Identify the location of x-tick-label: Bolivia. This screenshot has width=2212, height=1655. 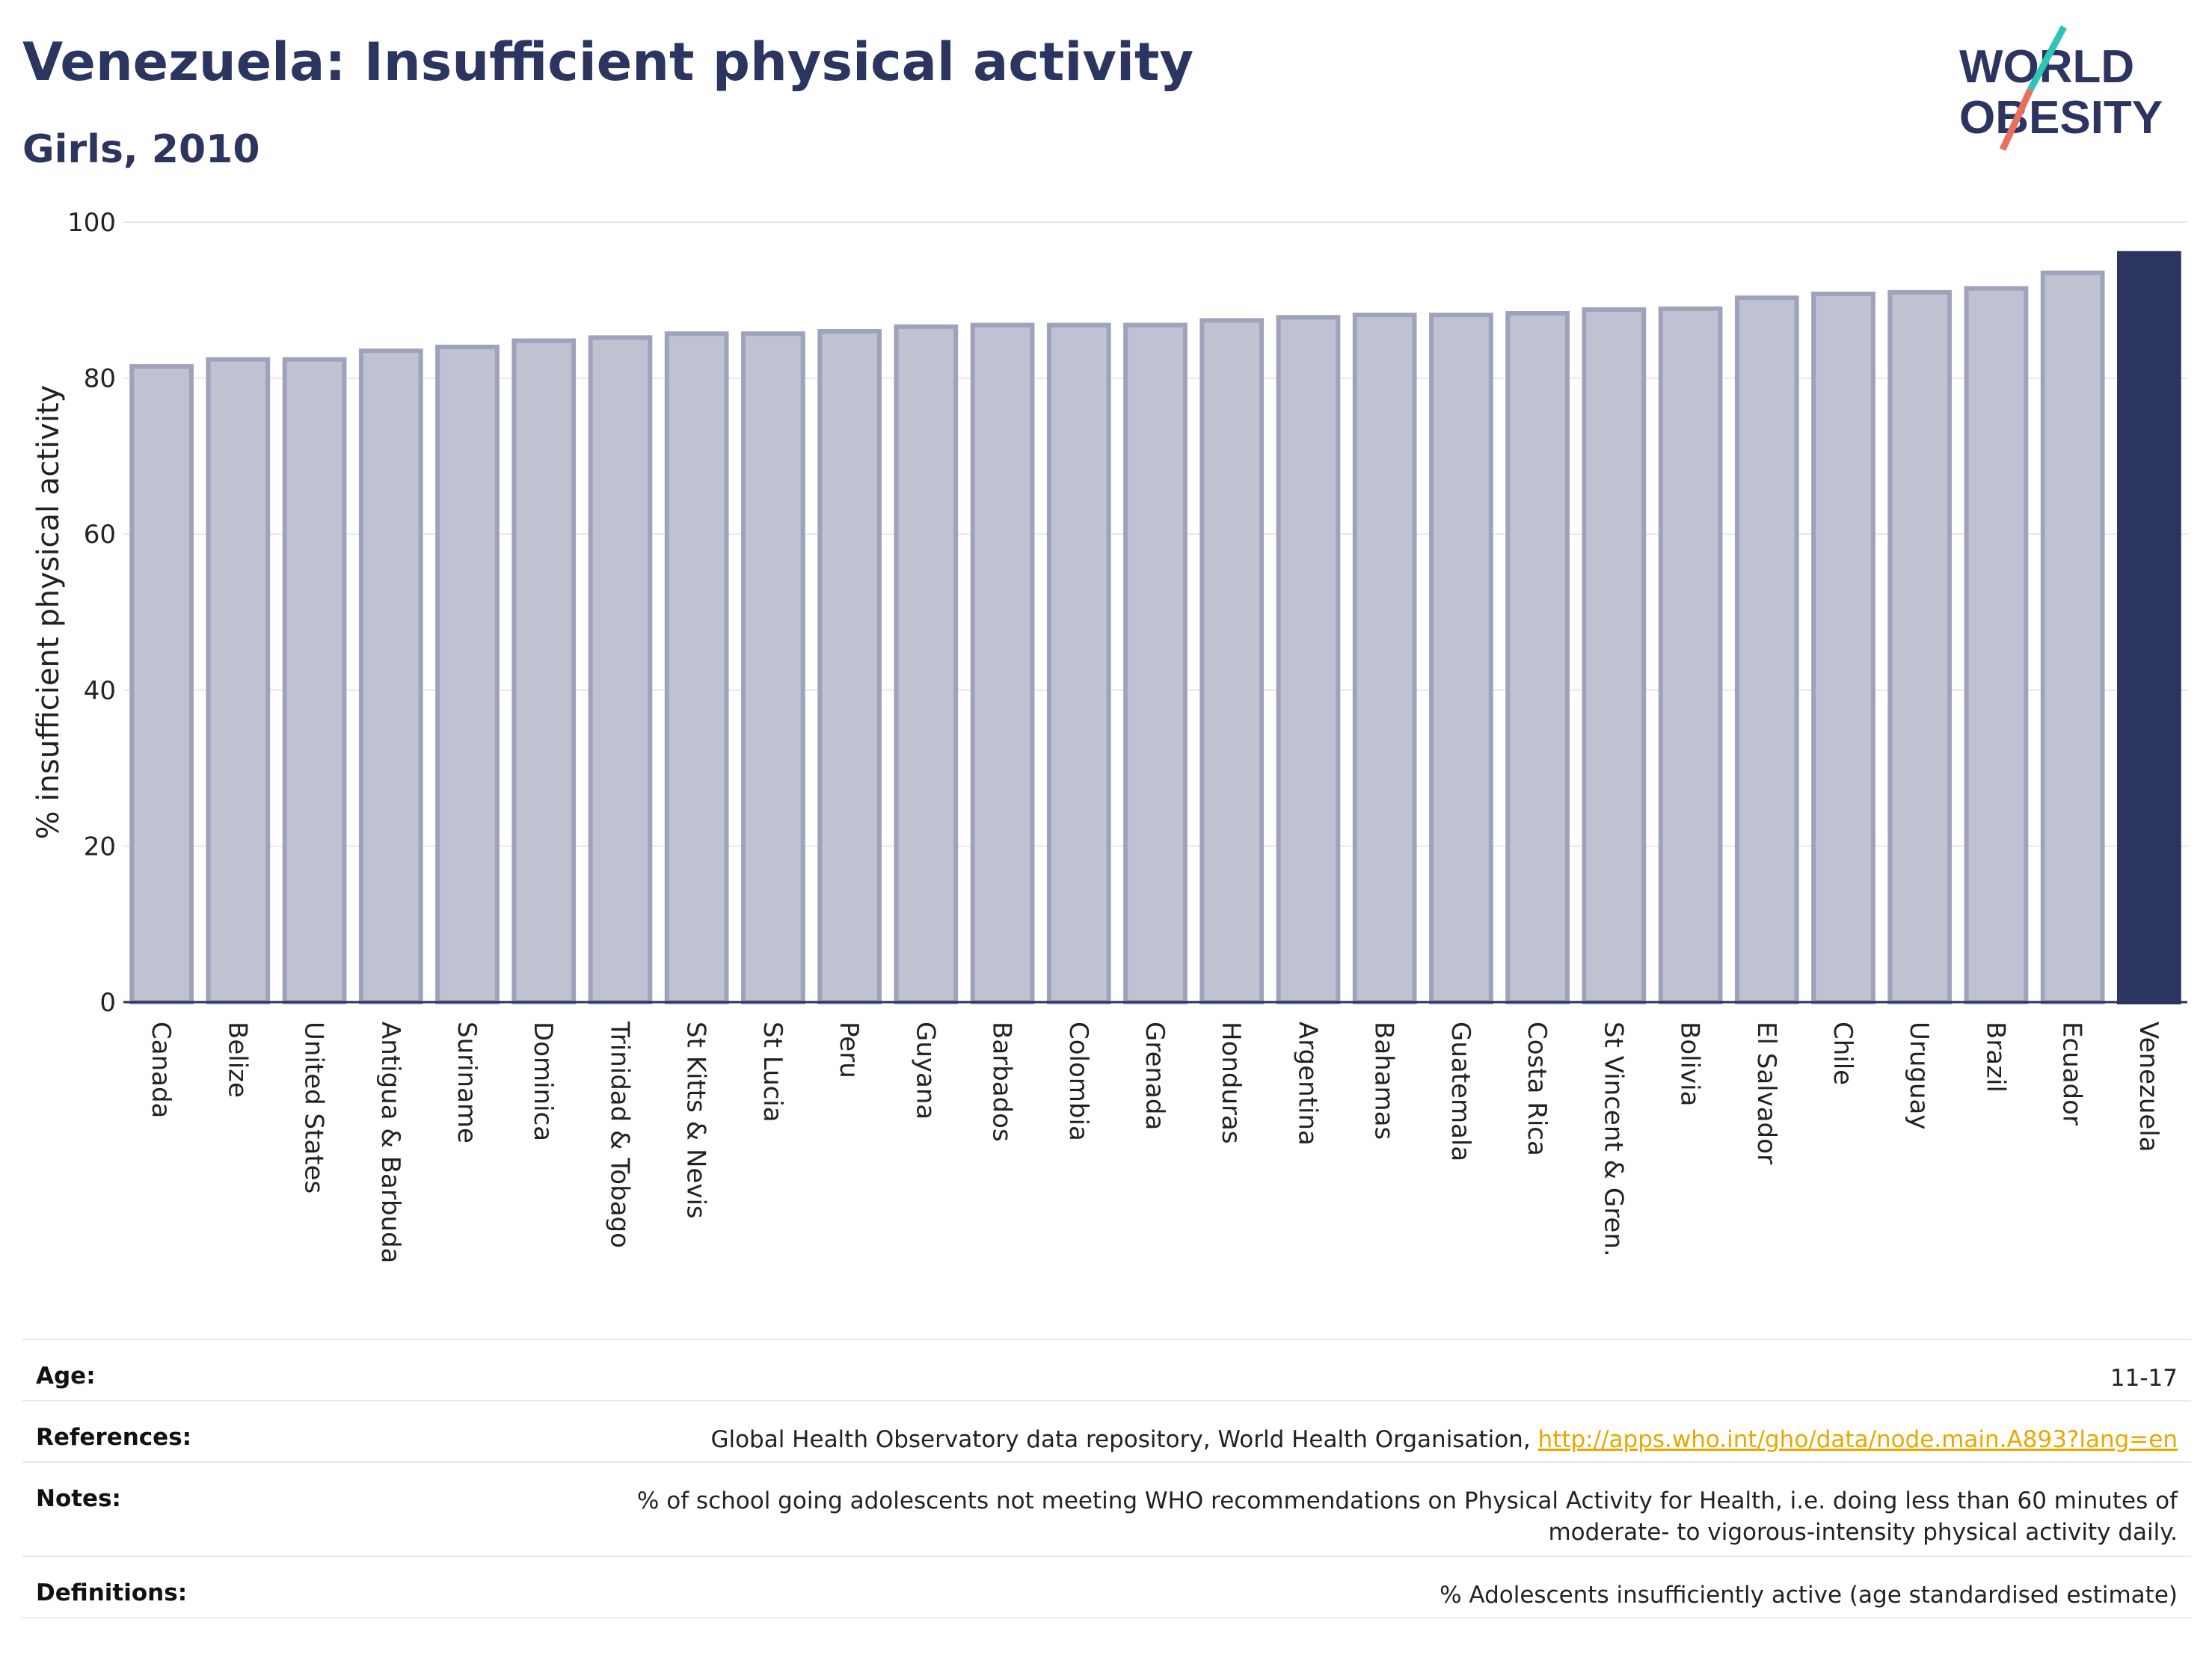
(1690, 1064).